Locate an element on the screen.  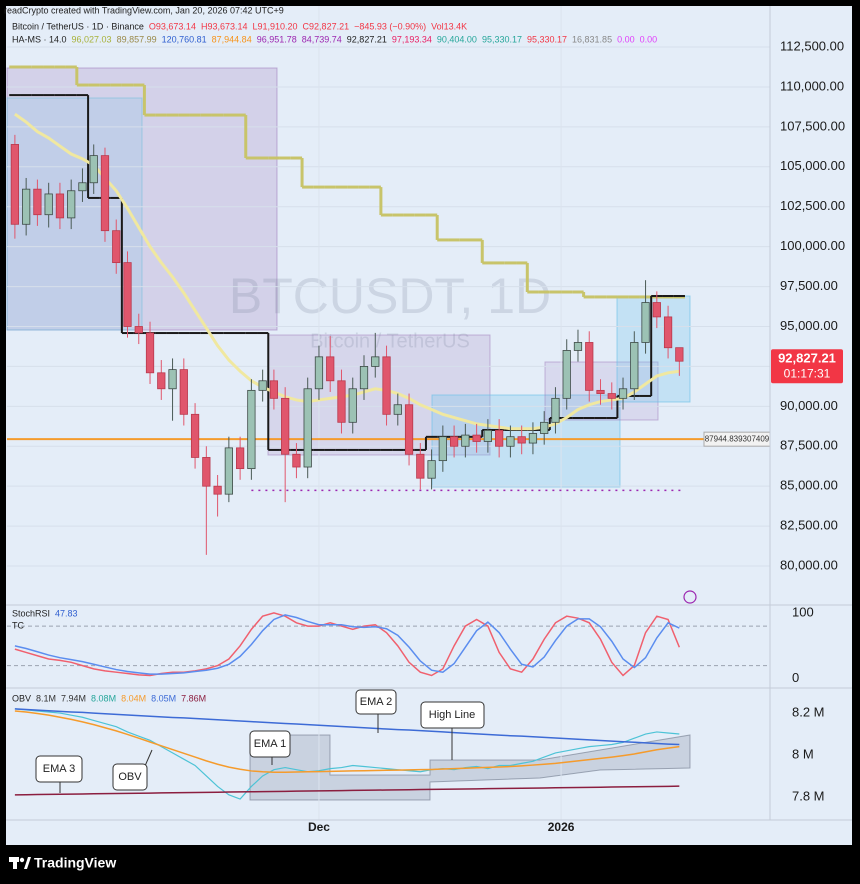
callout: High Line is located at coordinates (452, 730).